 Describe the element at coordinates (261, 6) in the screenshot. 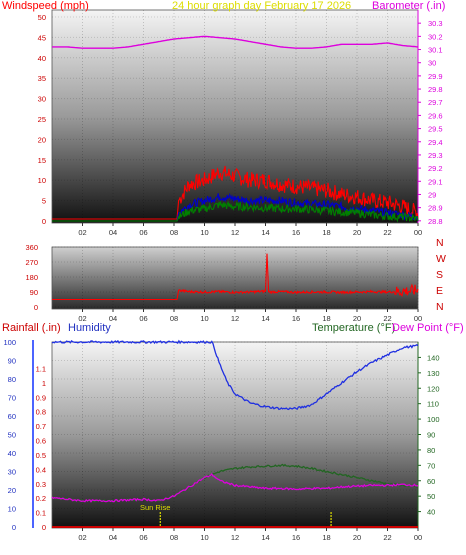

I see `graph-title: 24 hour graph day February 17 2026` at that location.